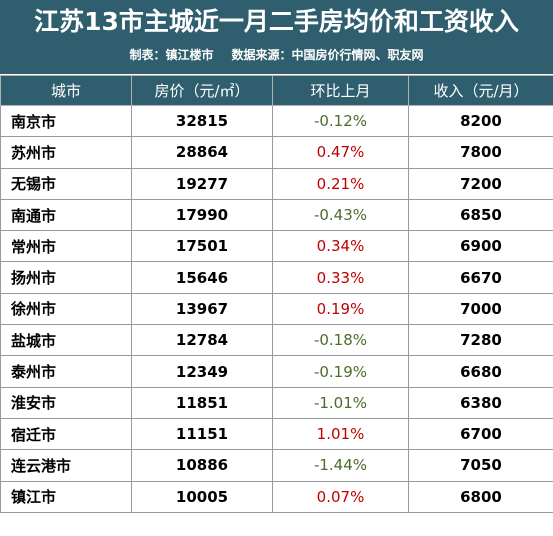 This screenshot has width=553, height=536. What do you see at coordinates (66, 340) in the screenshot?
I see `city-cell: 盐城市` at bounding box center [66, 340].